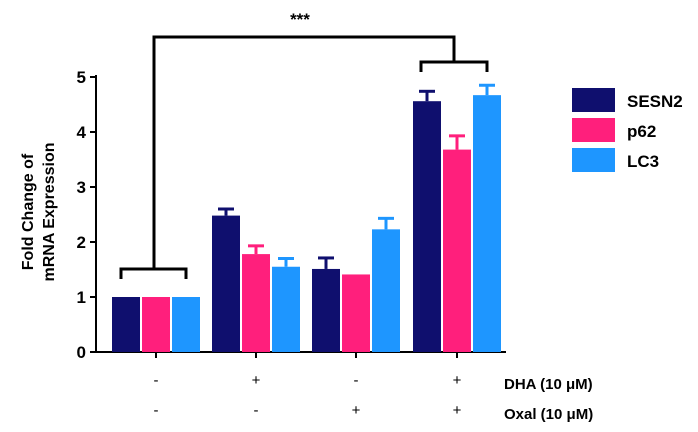  I want to click on significance-label: ***, so click(300, 19).